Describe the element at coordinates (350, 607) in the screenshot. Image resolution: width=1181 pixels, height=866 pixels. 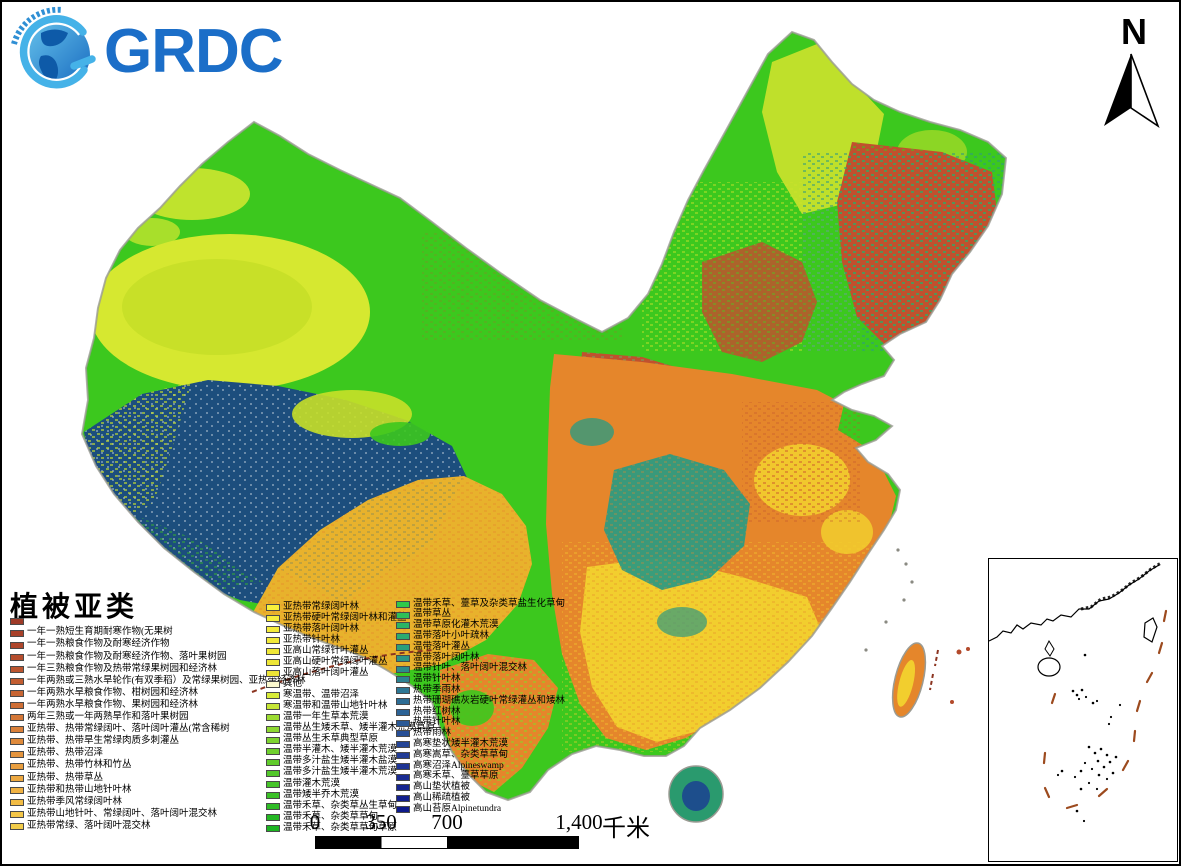
I see `legend-item: 亚热带常绿阔叶林` at that location.